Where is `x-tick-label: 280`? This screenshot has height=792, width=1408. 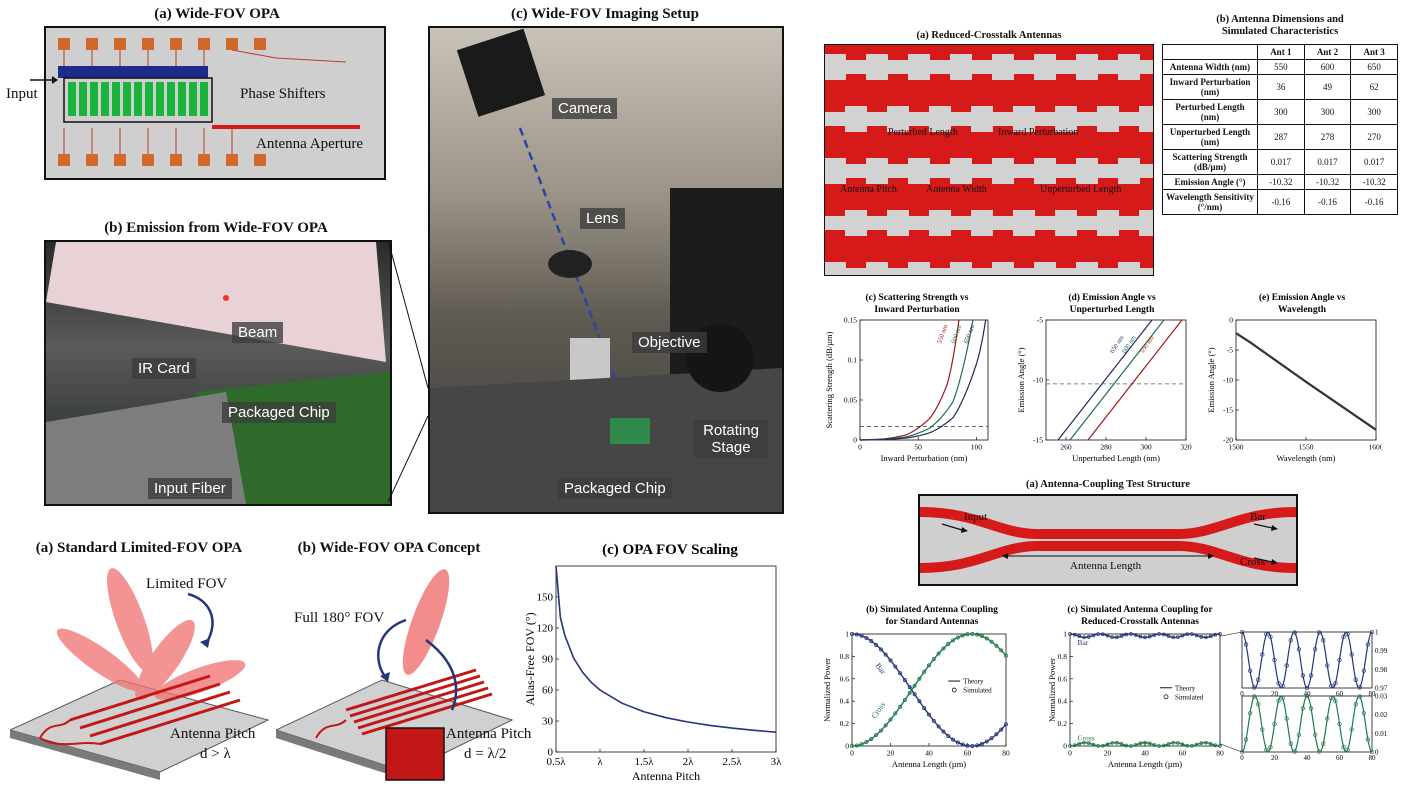 x-tick-label: 280 is located at coordinates (1106, 447).